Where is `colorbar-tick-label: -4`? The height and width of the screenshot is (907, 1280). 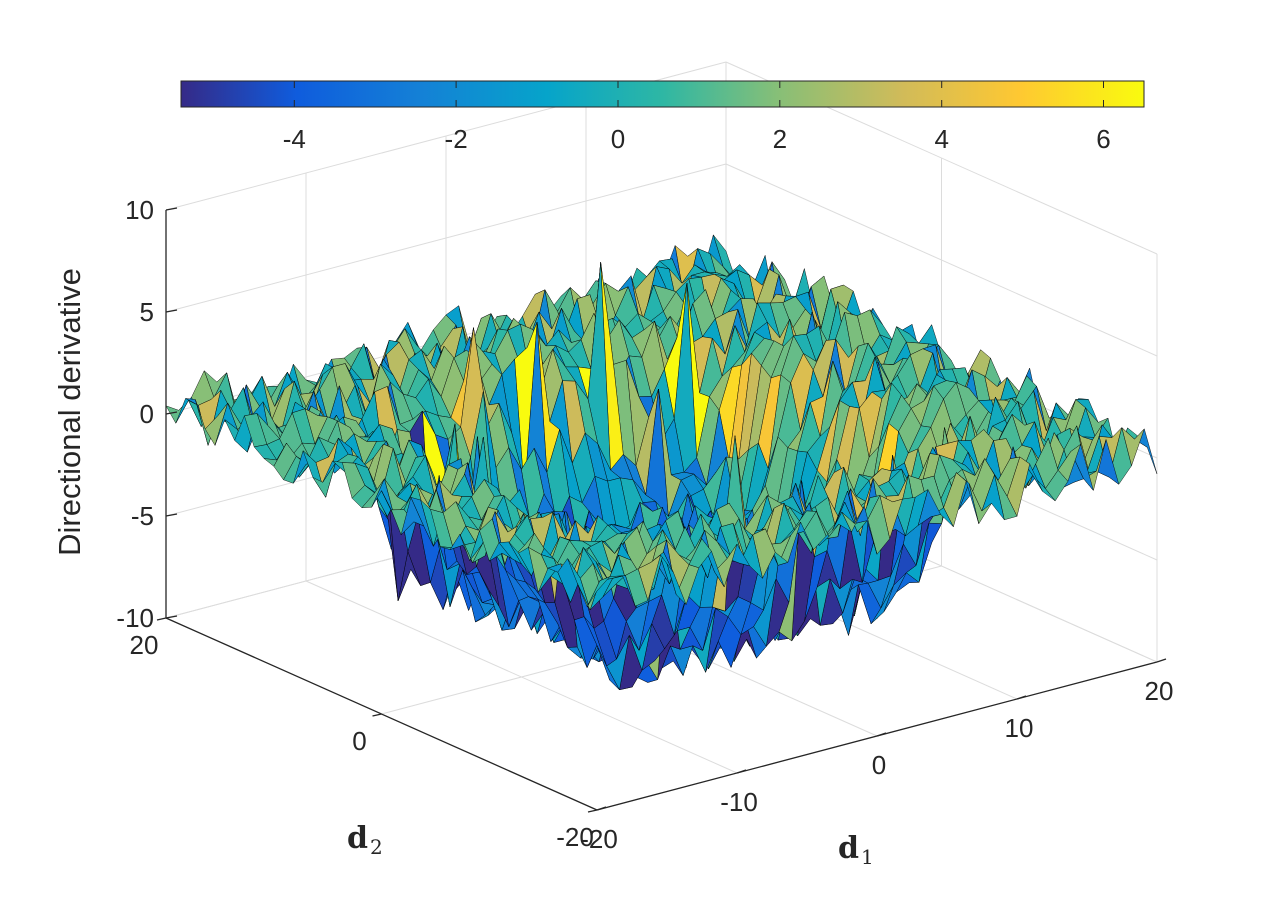 colorbar-tick-label: -4 is located at coordinates (294, 139).